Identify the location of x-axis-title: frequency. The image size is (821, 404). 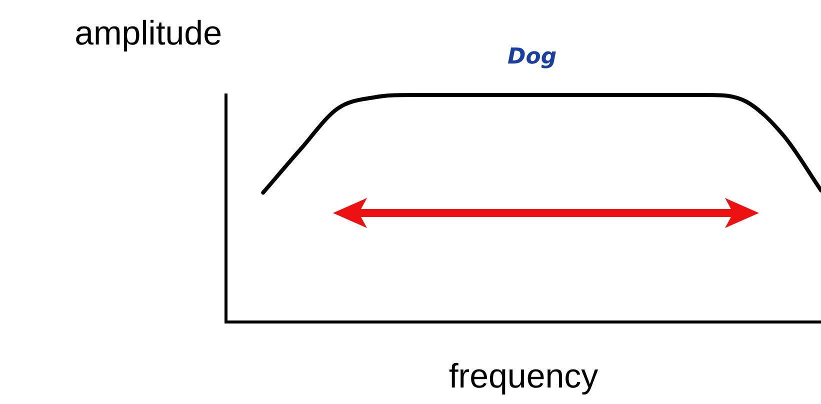
(523, 376).